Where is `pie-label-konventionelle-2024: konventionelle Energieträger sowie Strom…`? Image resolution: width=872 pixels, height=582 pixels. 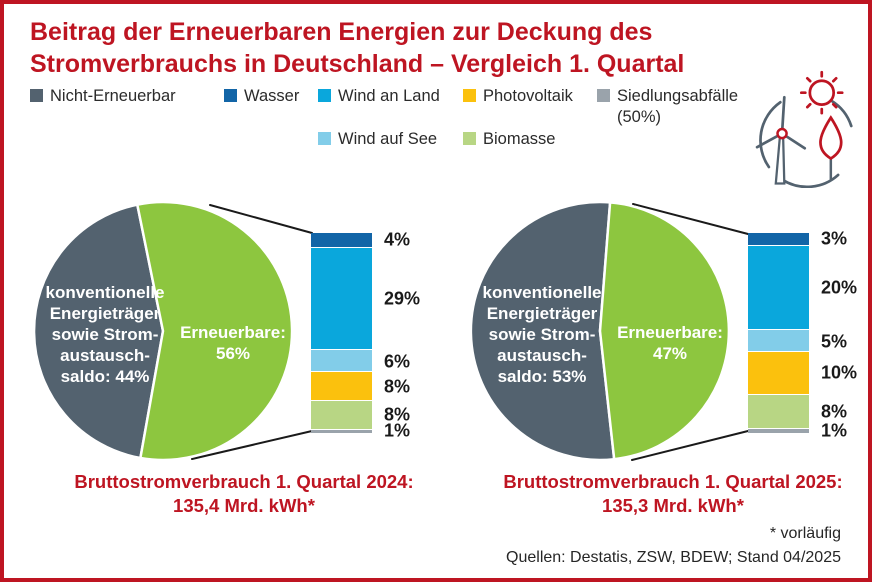 pie-label-konventionelle-2024: konventionelle Energieträger sowie Strom… is located at coordinates (105, 335).